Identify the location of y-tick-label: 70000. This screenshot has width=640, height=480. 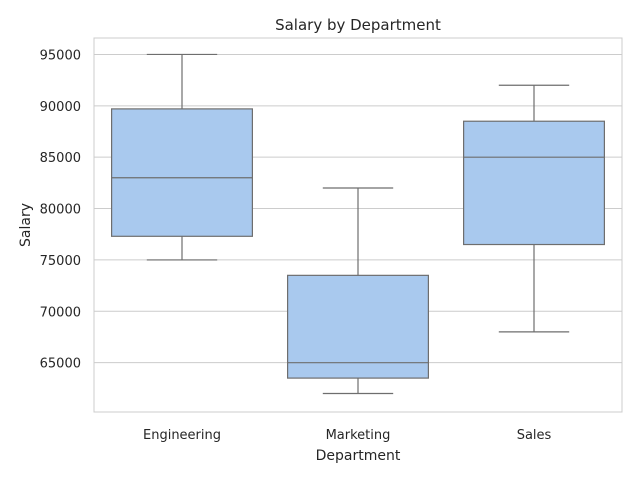
(60, 312).